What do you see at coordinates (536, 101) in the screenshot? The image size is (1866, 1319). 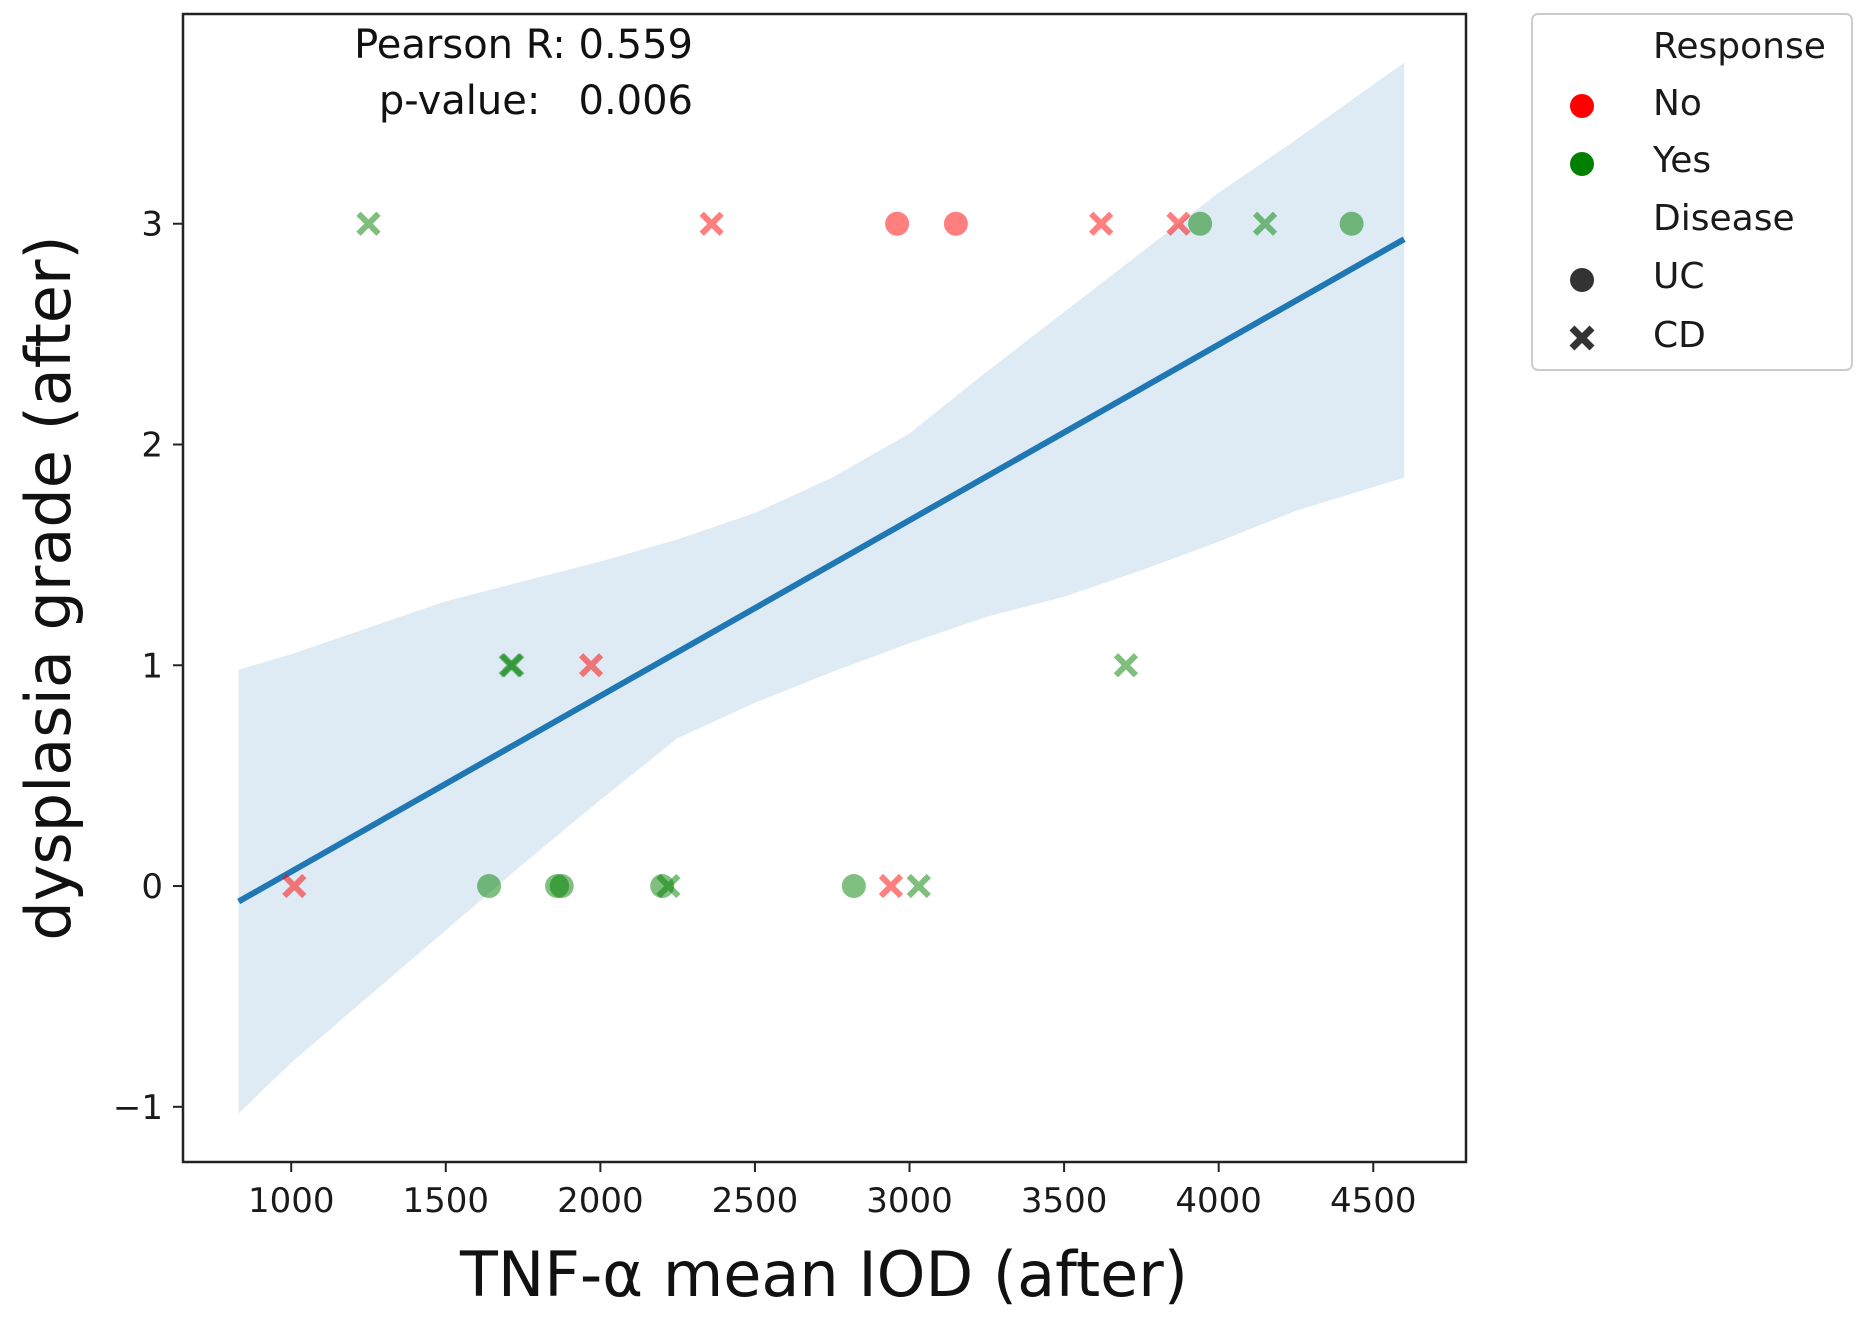 I see `annotation-p-value: p-value: 0.006` at bounding box center [536, 101].